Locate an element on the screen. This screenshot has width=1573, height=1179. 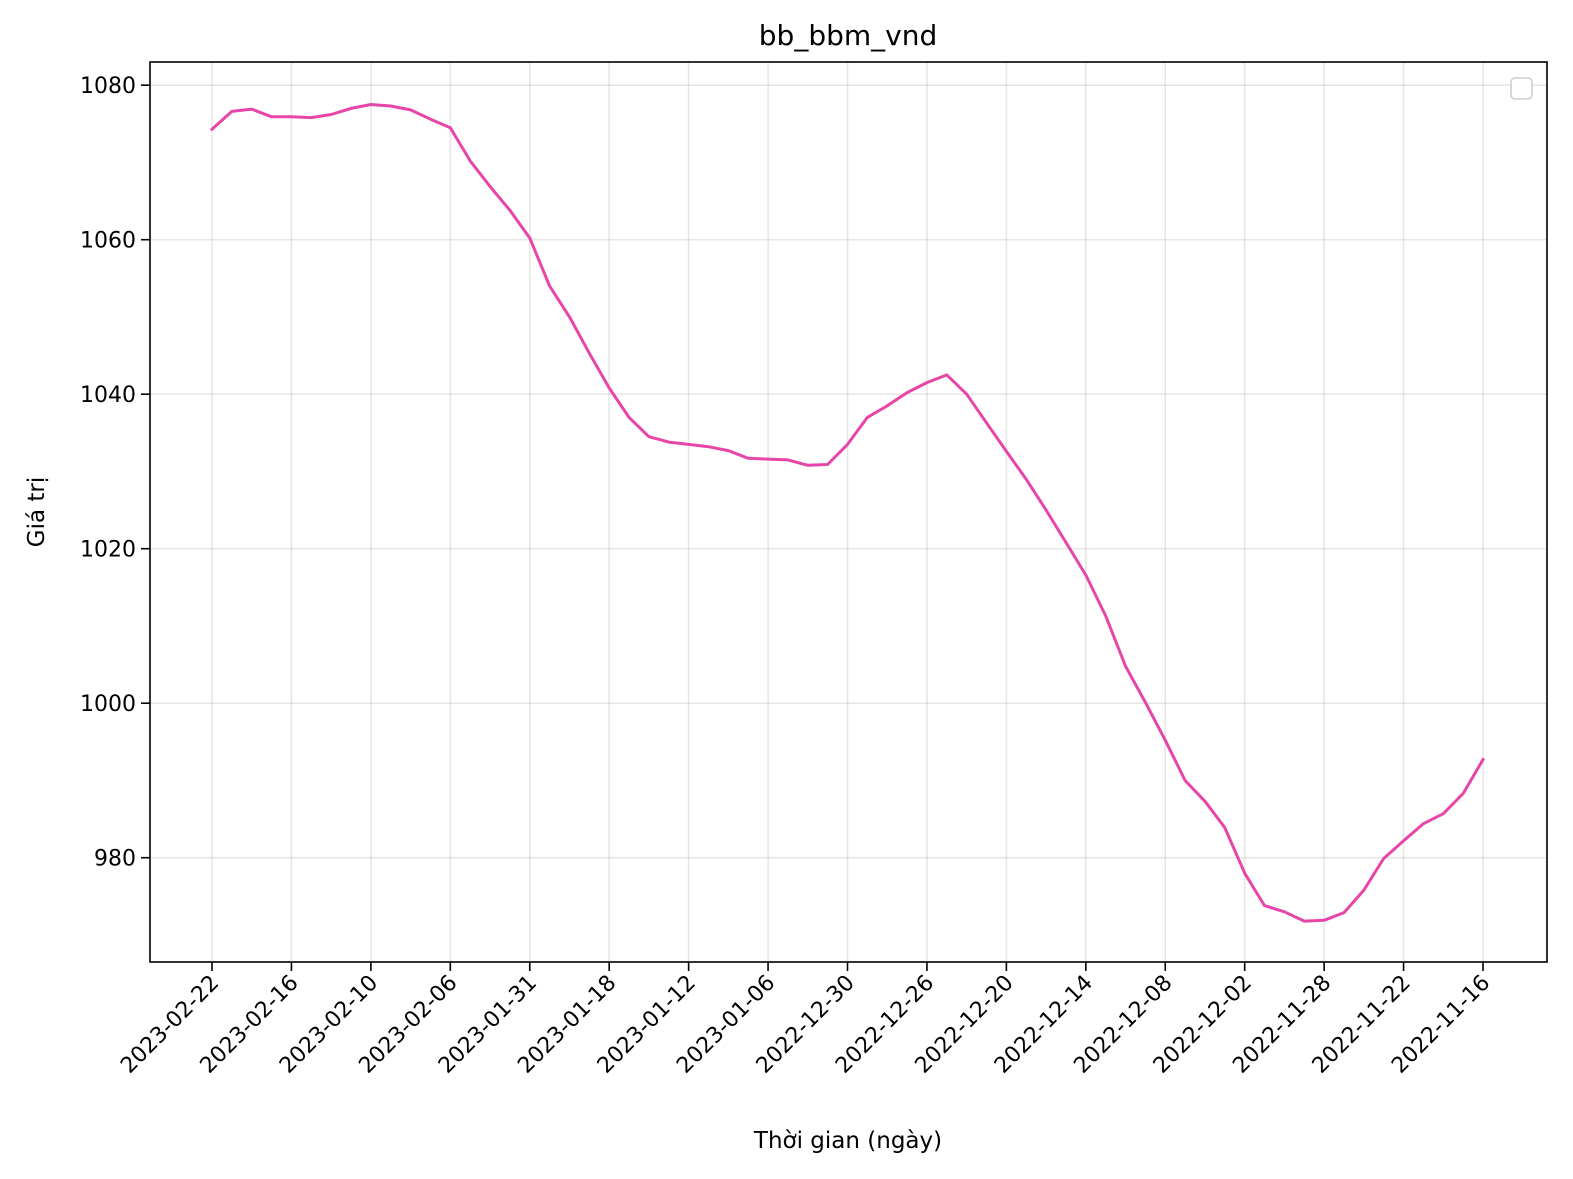
y-axis-label: Giá trị is located at coordinates (37, 512).